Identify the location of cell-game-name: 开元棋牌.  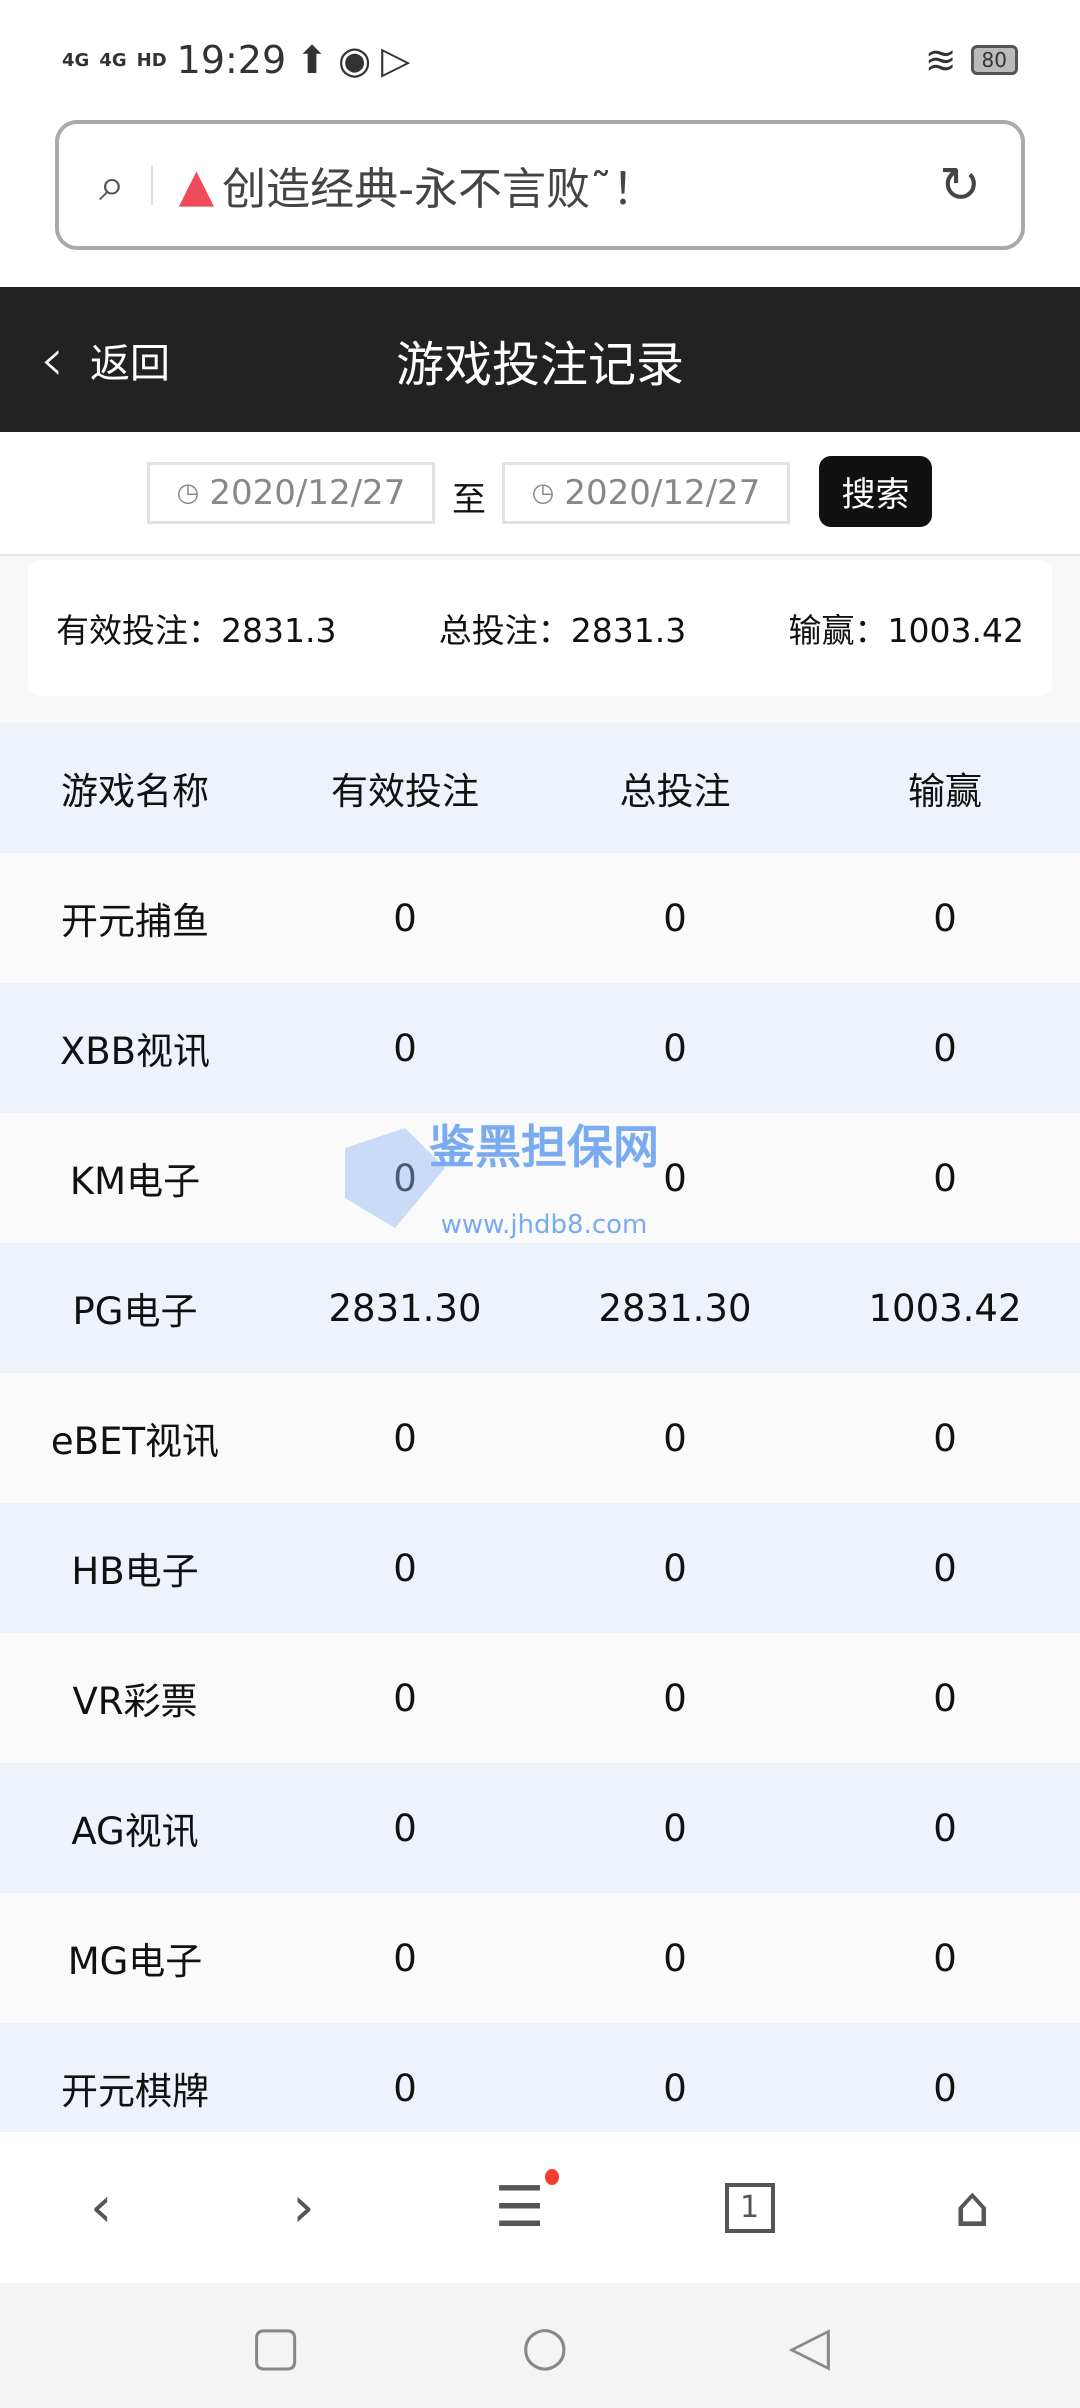
(135, 2091).